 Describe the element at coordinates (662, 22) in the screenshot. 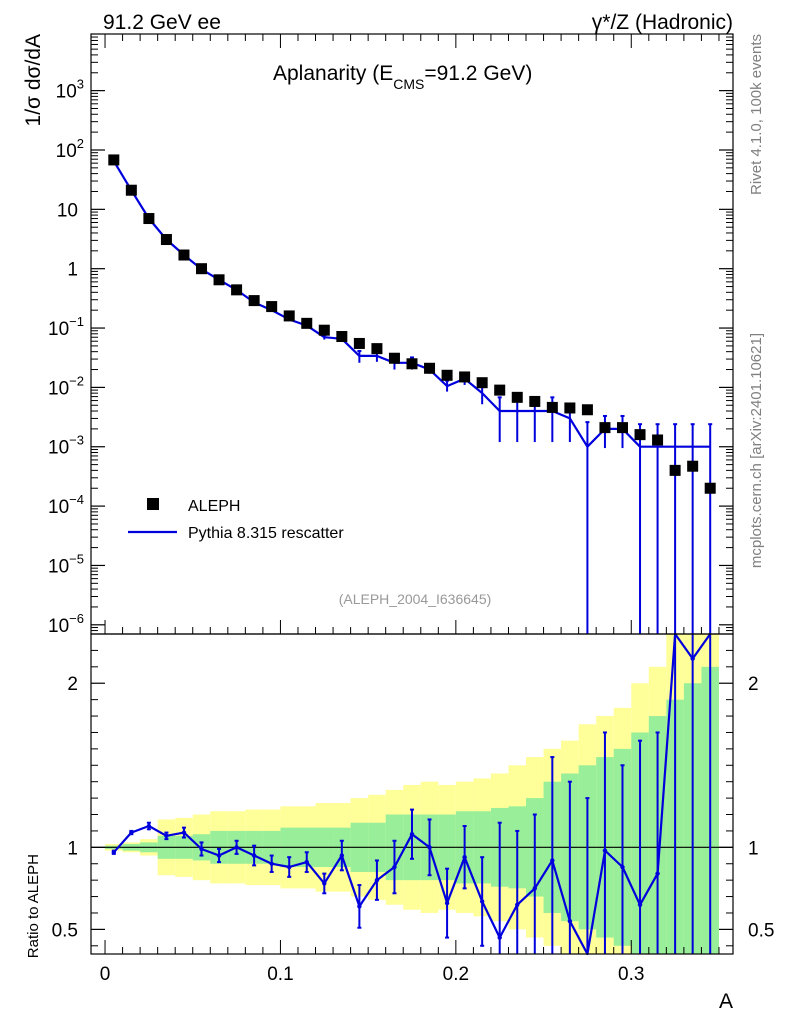

I see `header-right-label: γ*/Z (Hadronic)` at that location.